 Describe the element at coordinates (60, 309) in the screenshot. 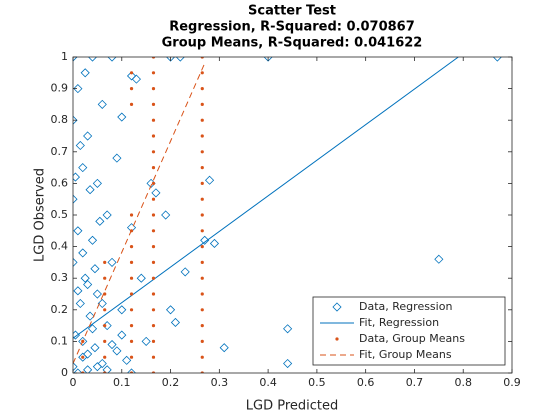

I see `y-tick-label: 0.2` at that location.